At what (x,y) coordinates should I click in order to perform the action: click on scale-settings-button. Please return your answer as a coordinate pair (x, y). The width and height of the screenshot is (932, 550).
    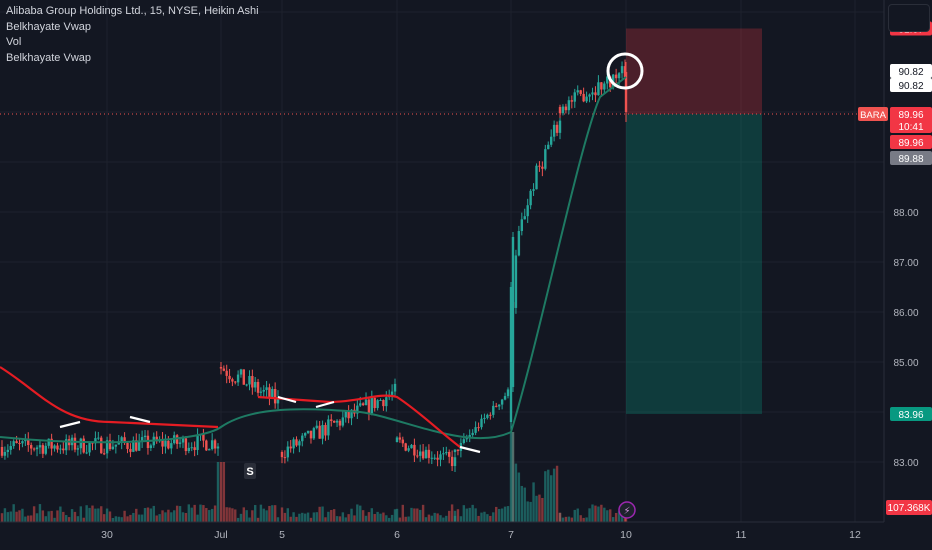
    Looking at the image, I should click on (909, 18).